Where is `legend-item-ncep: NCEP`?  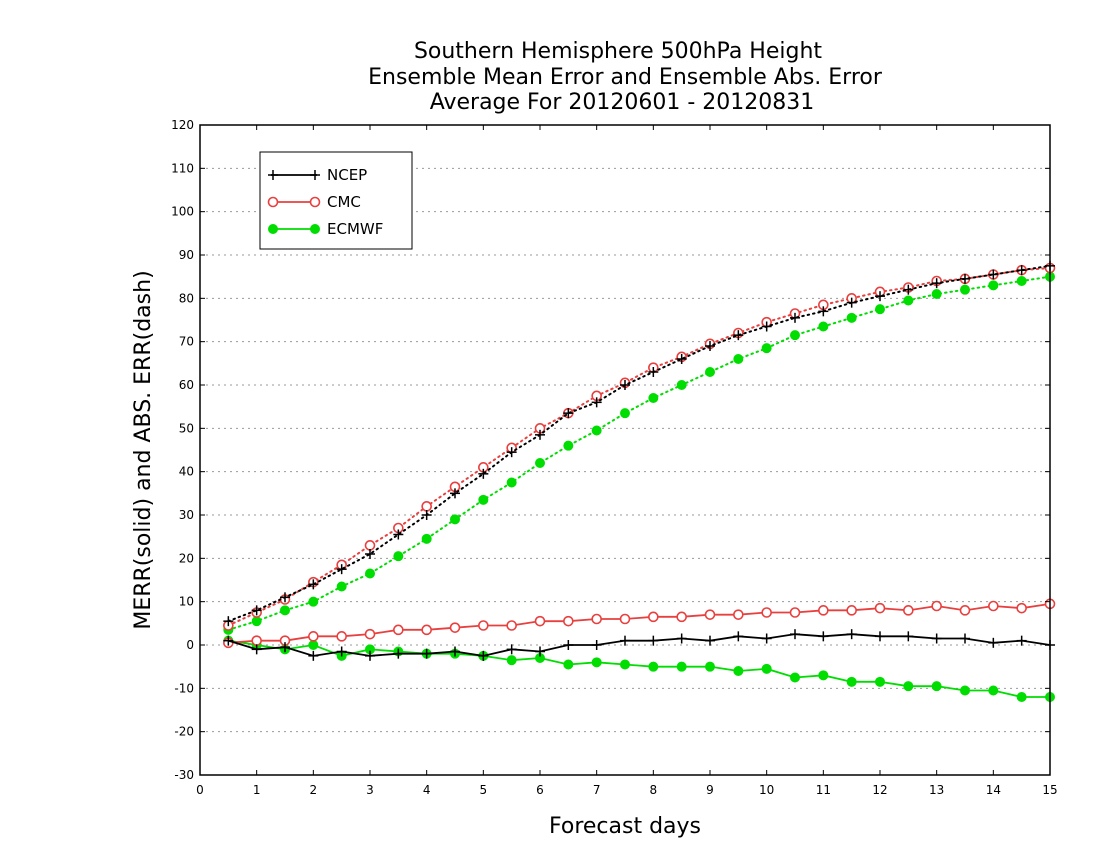
legend-item-ncep: NCEP is located at coordinates (317, 175).